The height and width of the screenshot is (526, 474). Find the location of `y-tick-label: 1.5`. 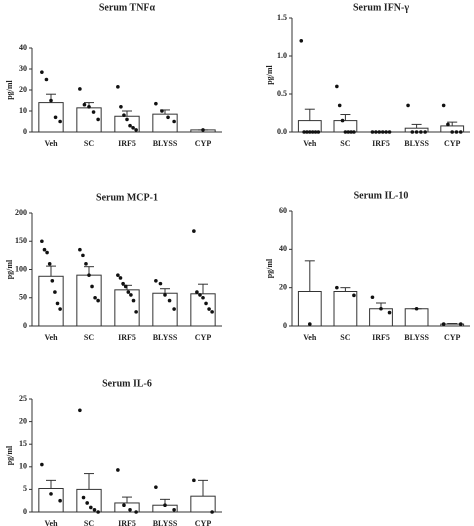

y-tick-label: 1.5 is located at coordinates (282, 17).